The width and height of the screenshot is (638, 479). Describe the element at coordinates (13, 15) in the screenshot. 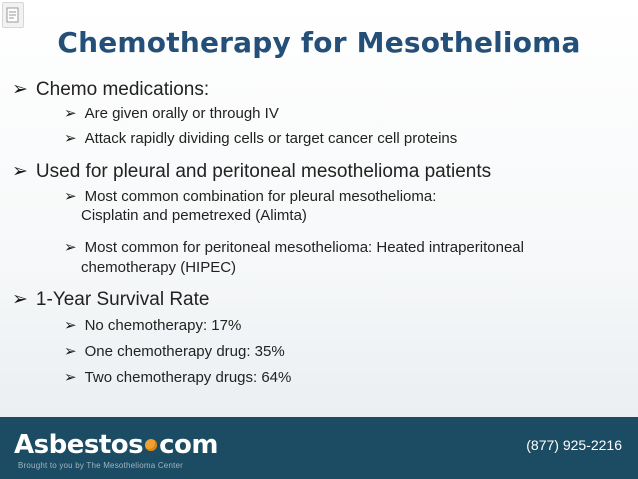

I see `slide-notes-icon` at that location.